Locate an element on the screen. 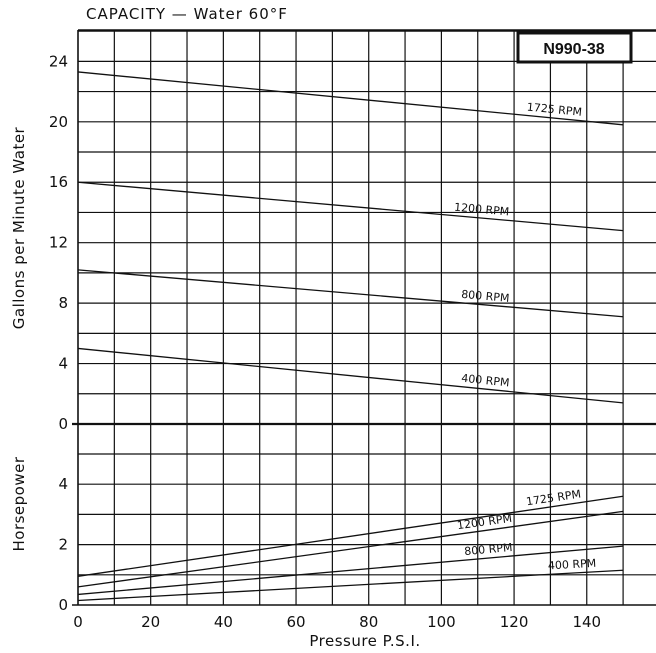 This screenshot has width=656, height=653. horsepower-series-label: 800 RPM is located at coordinates (488, 549).